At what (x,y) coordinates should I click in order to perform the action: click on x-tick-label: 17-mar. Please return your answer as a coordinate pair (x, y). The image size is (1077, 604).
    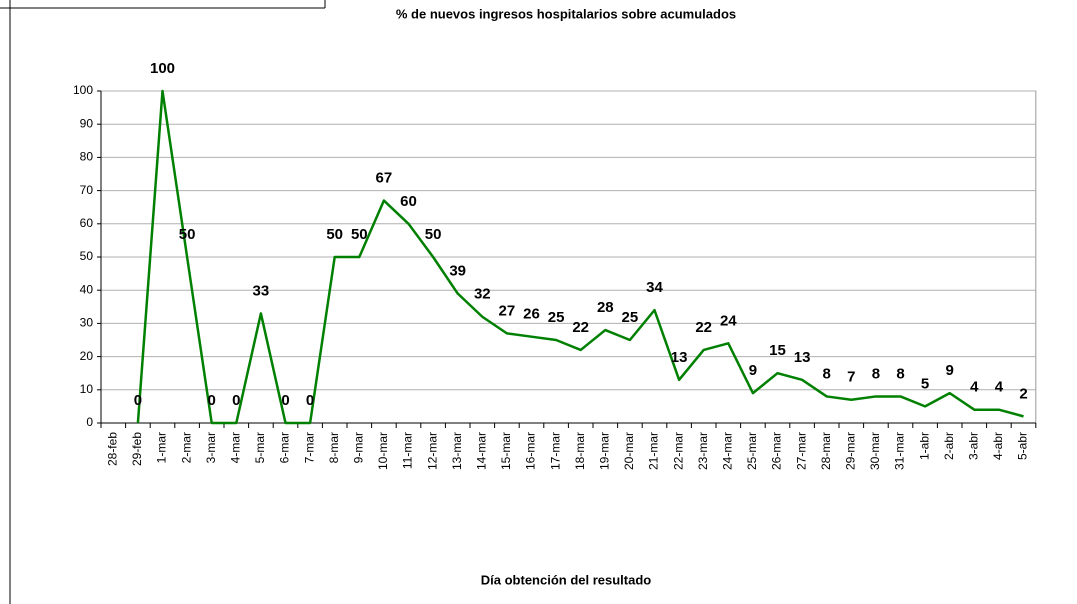
    Looking at the image, I should click on (555, 451).